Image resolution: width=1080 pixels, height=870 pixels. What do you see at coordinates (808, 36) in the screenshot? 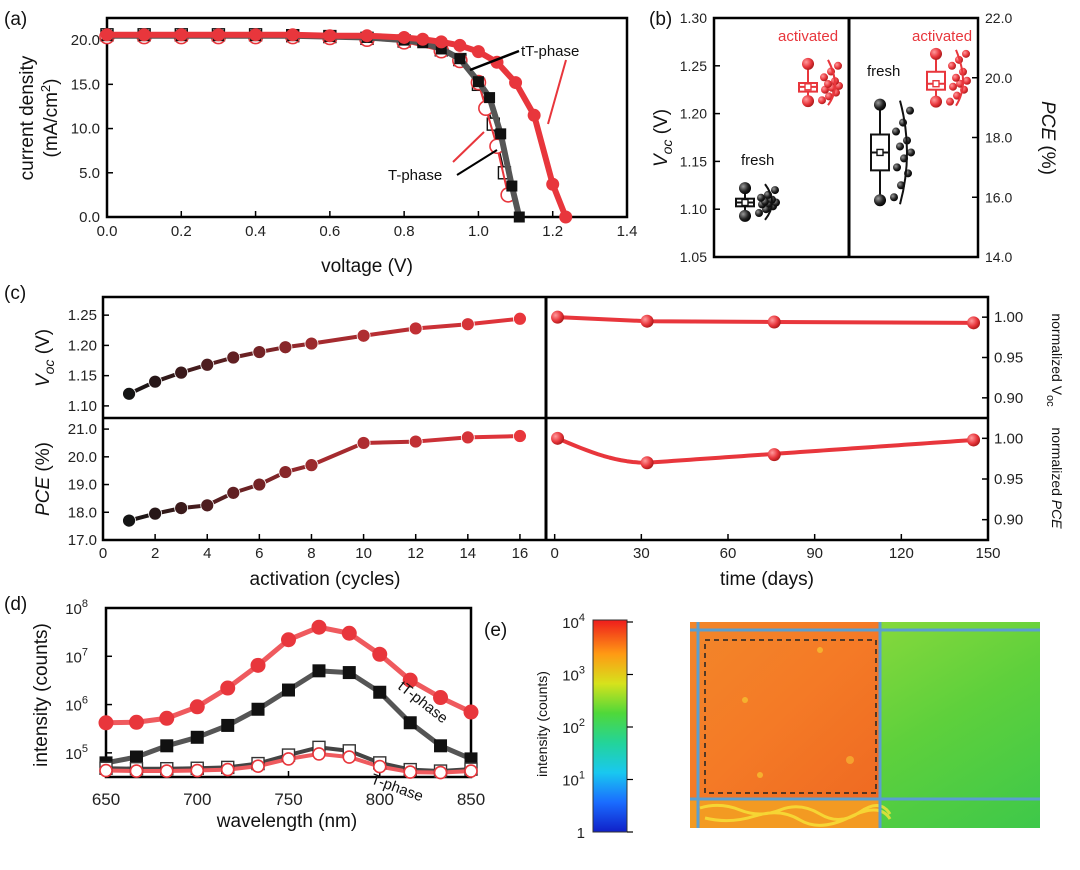
I see `activated-voc-label: activated` at bounding box center [808, 36].